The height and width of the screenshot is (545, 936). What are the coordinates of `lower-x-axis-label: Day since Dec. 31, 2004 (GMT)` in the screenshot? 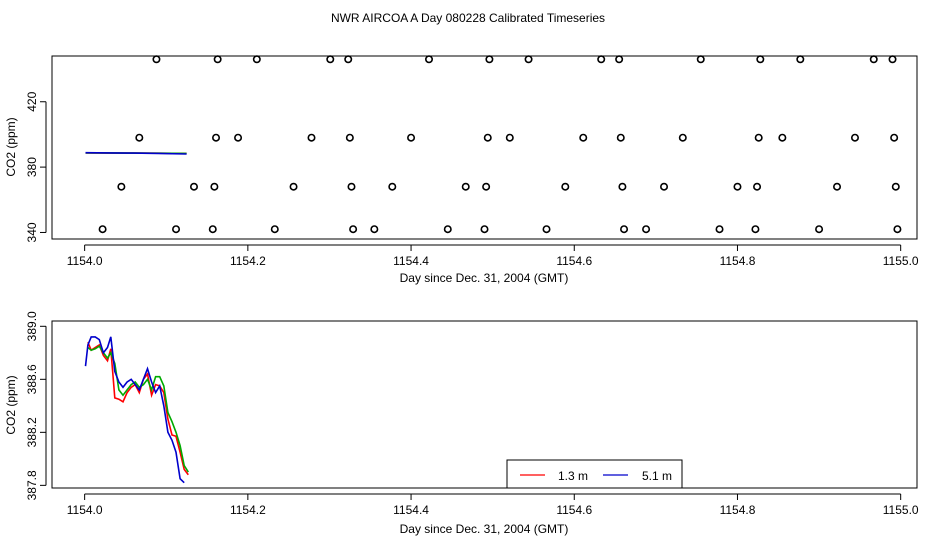 It's located at (484, 529).